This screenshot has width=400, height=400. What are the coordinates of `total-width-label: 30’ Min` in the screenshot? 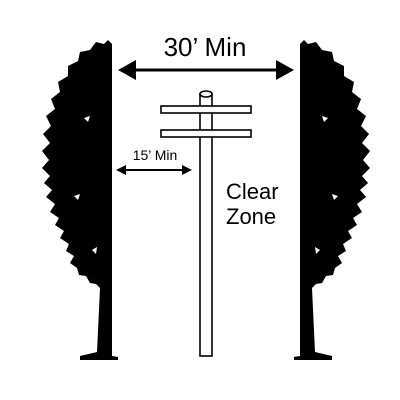 It's located at (205, 47).